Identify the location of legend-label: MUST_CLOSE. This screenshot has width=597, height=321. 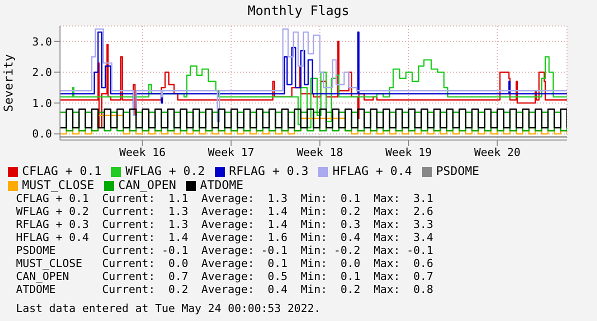
(58, 185).